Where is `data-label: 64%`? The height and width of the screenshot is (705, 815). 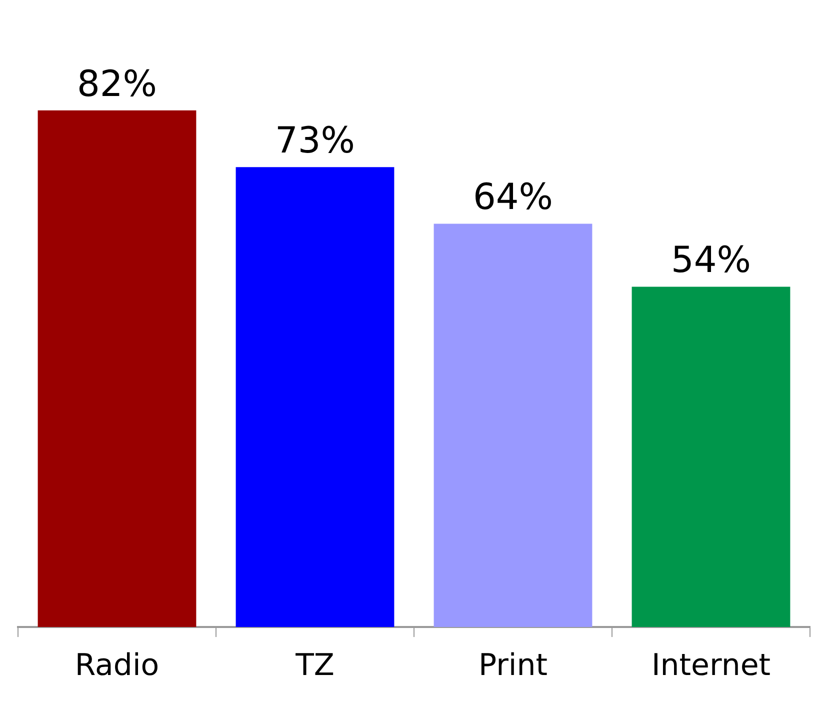 data-label: 64% is located at coordinates (513, 197).